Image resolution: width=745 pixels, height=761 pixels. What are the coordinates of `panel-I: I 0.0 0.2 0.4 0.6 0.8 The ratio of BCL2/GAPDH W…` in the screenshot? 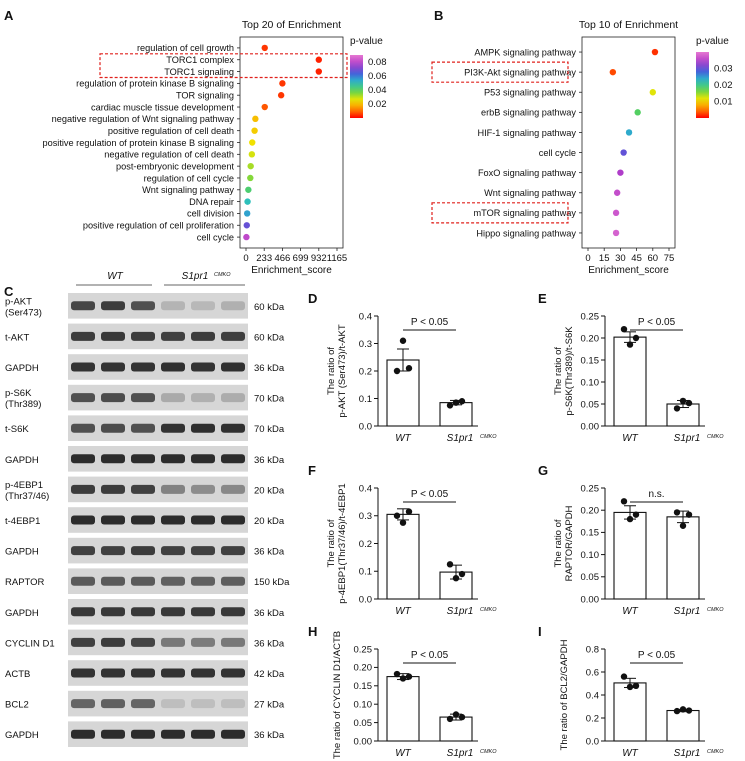 It's located at (631, 691).